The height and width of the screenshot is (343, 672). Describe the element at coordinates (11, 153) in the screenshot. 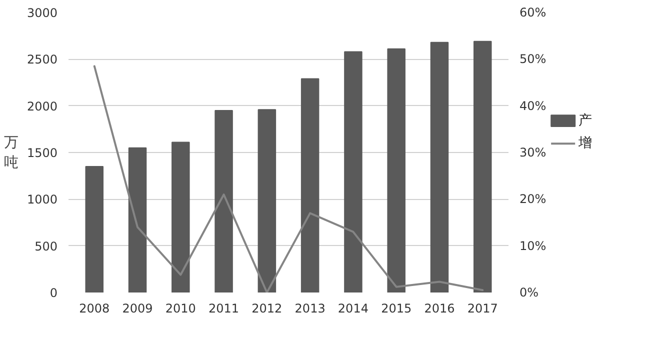

I see `y-axis-title: 万吨` at that location.